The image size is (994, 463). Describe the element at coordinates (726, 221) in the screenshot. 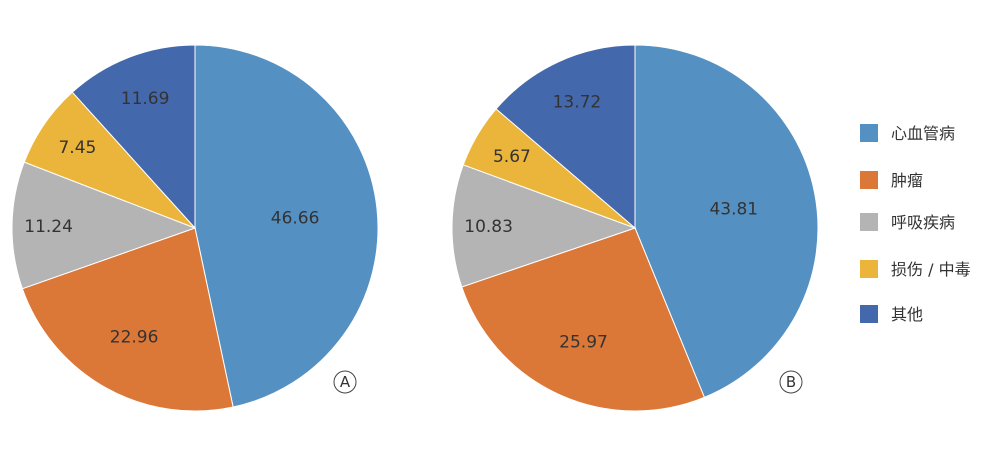

I see `pie-b-slice-cardiovascular` at that location.